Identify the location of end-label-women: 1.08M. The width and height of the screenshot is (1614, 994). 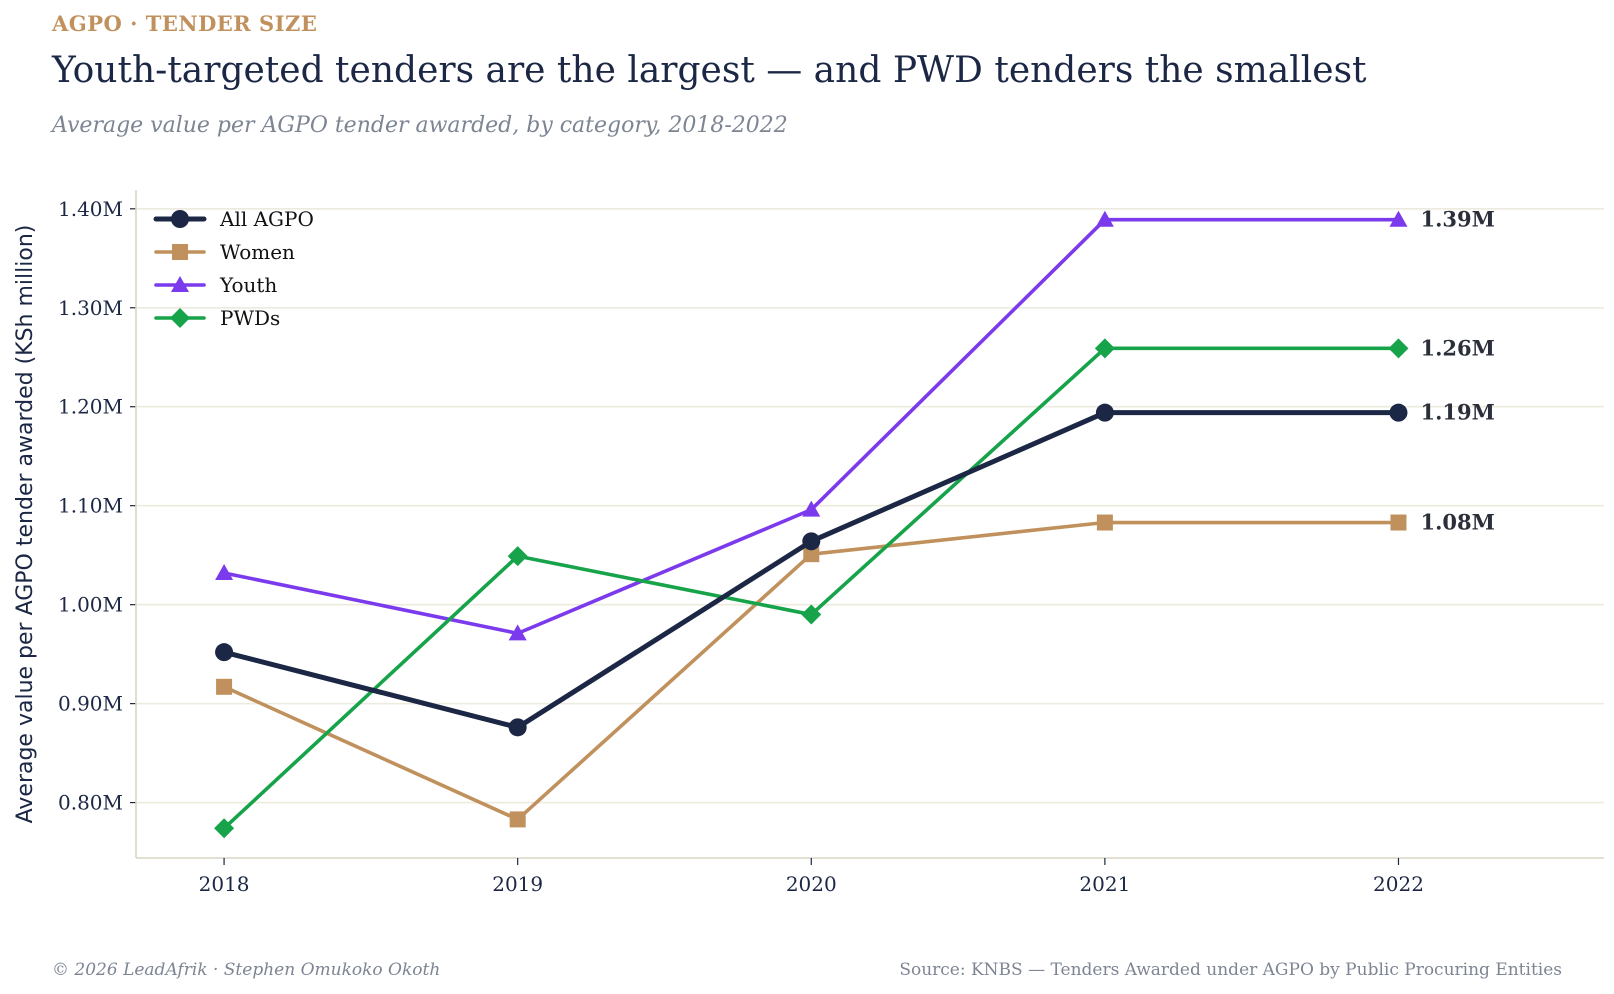
(1457, 522).